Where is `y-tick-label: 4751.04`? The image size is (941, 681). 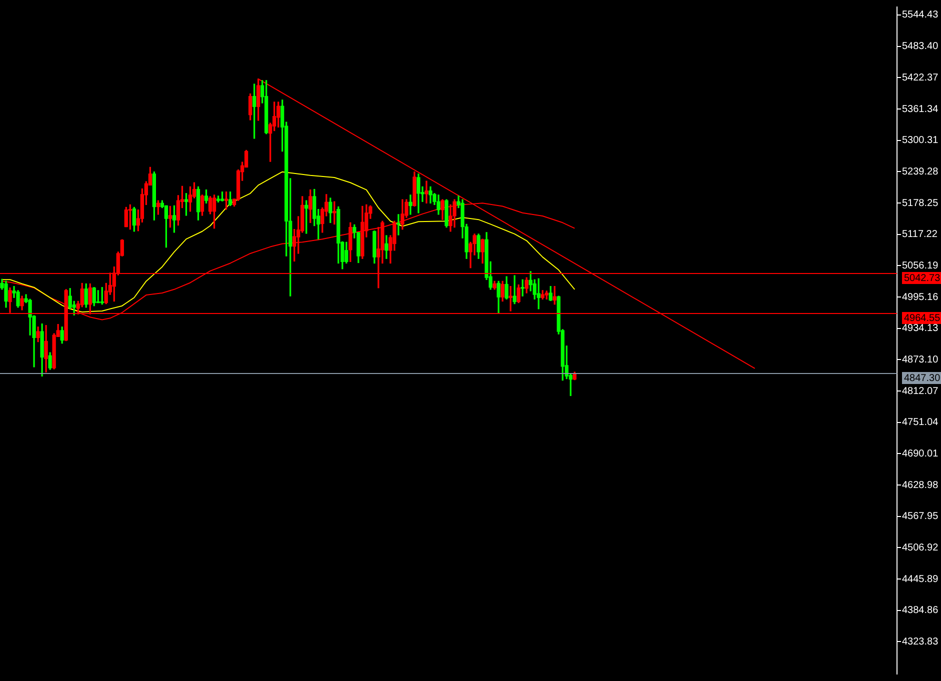 y-tick-label: 4751.04 is located at coordinates (920, 422).